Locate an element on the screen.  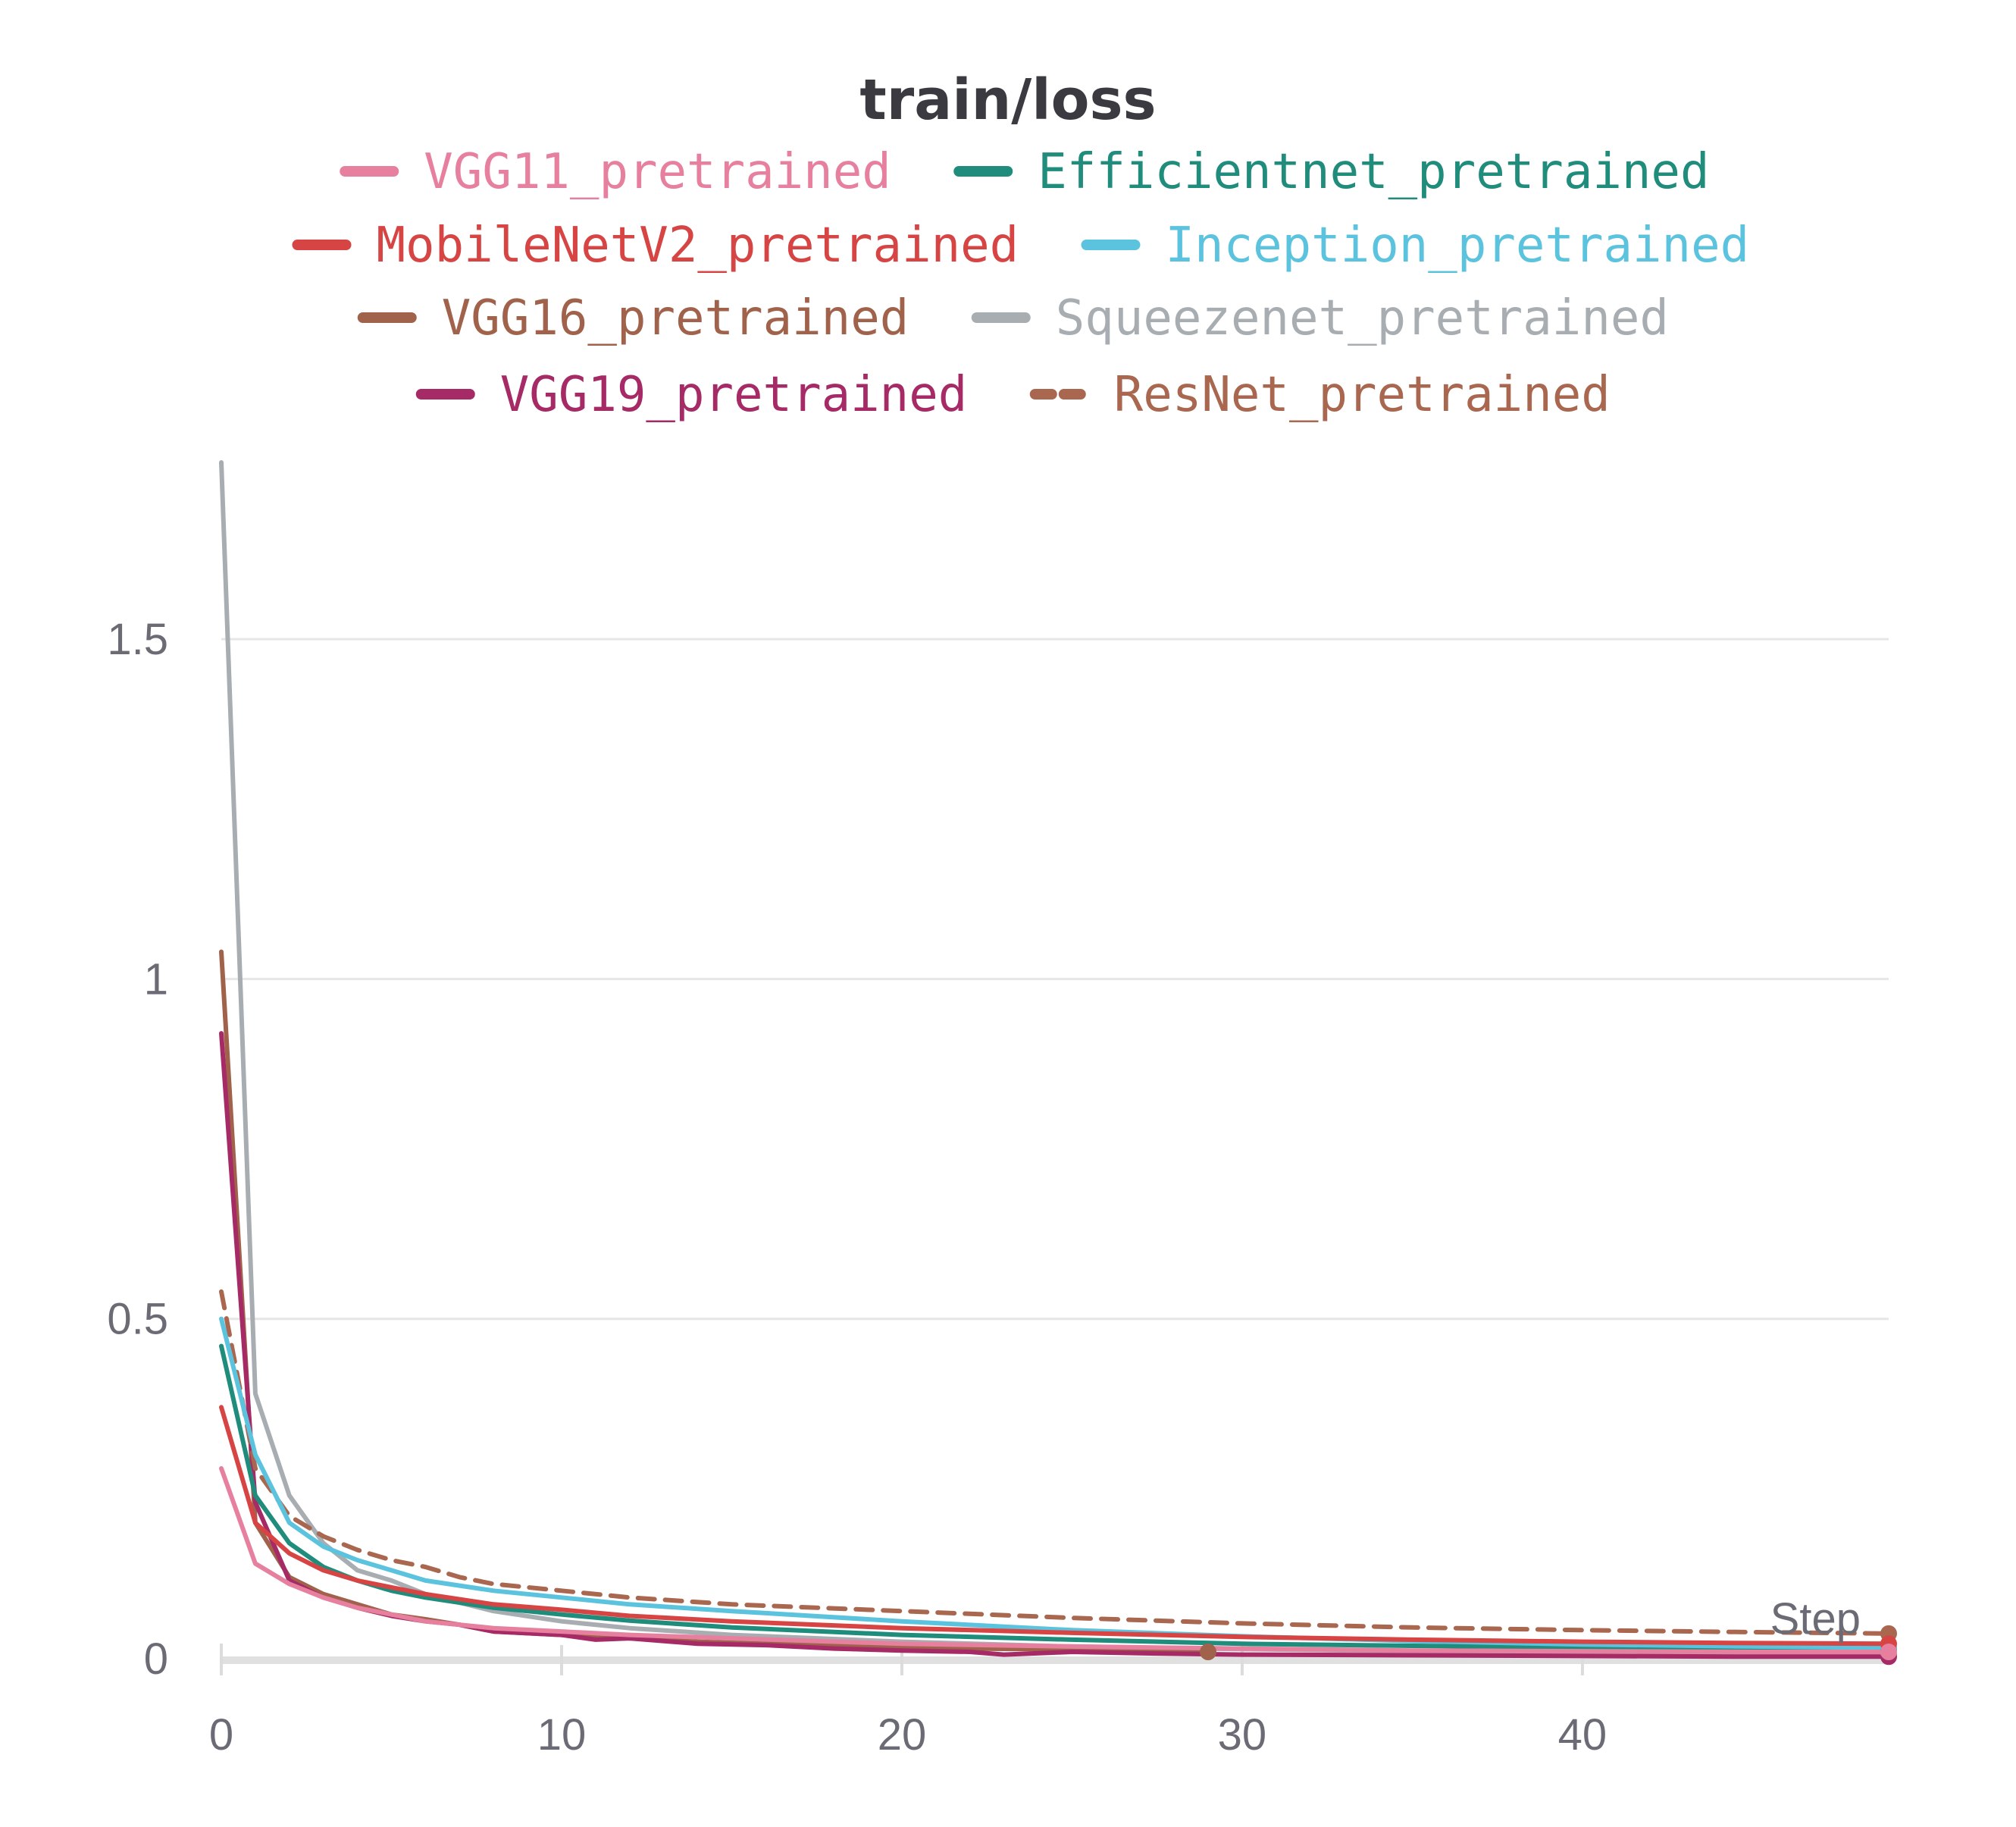
axes: 0 10 20 30 40 is located at coordinates (1049, 1702).